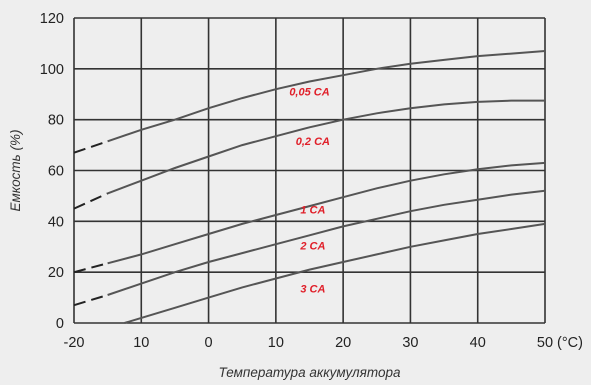  Describe the element at coordinates (309, 93) in the screenshot. I see `series-label: 0,05 CA` at that location.